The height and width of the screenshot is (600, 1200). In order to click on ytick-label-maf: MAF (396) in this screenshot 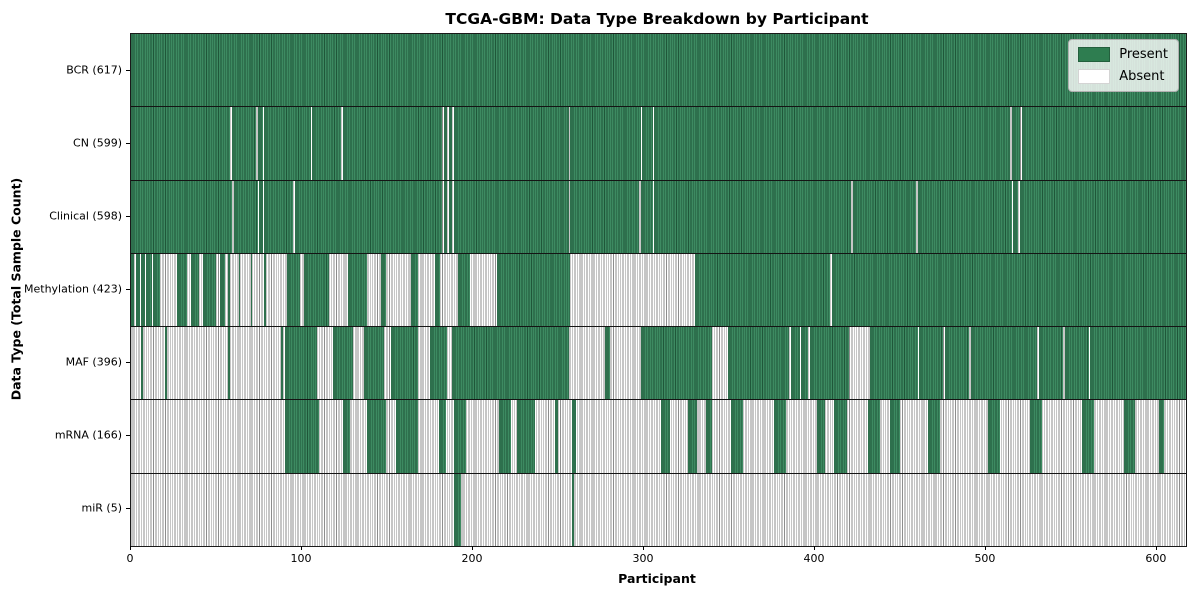, I will do `click(93, 362)`.